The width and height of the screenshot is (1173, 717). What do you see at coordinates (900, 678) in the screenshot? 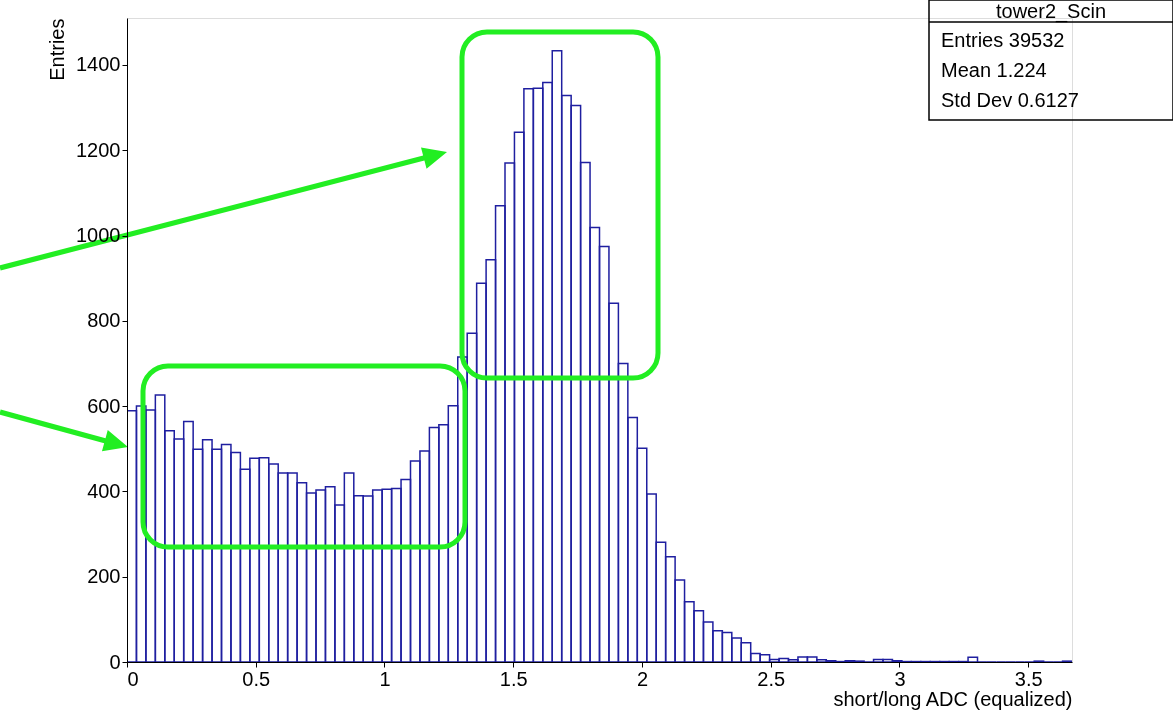
I see `x-tick-label: 3` at bounding box center [900, 678].